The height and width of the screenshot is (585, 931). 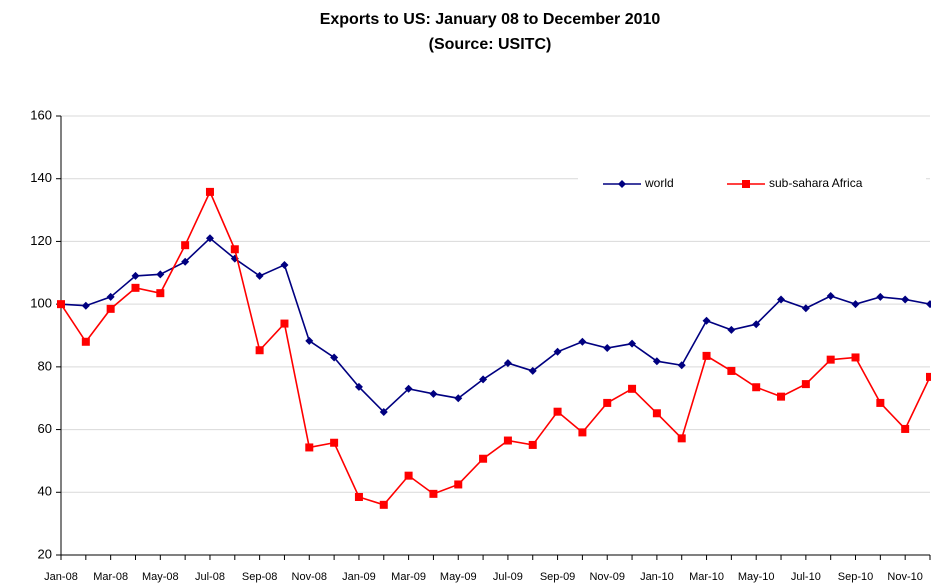 I want to click on x-tick-label: Jan-08, so click(x=61, y=577).